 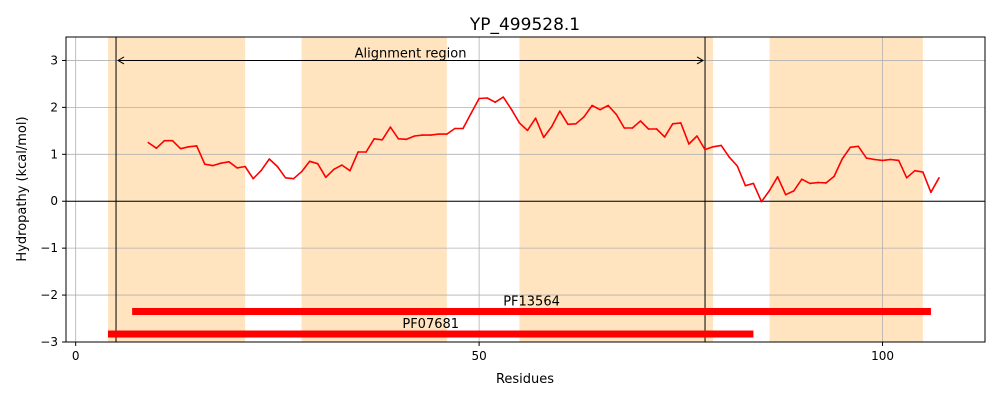 What do you see at coordinates (531, 302) in the screenshot?
I see `domain-label: PF13564` at bounding box center [531, 302].